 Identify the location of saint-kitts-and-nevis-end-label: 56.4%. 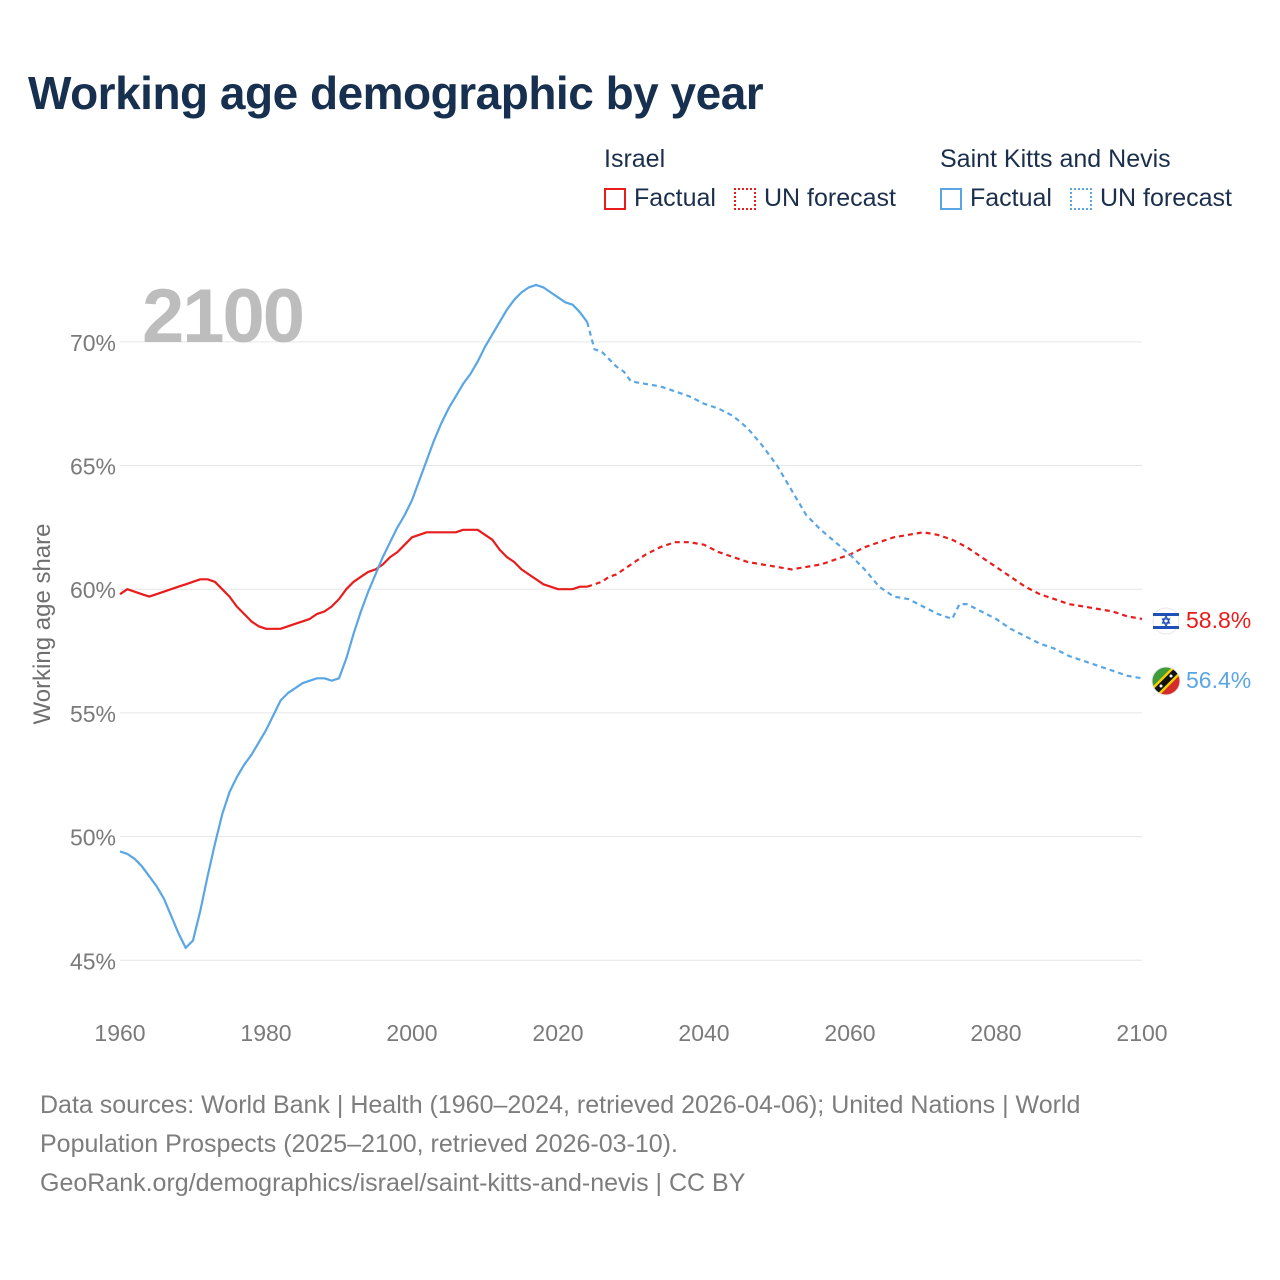
(1218, 680).